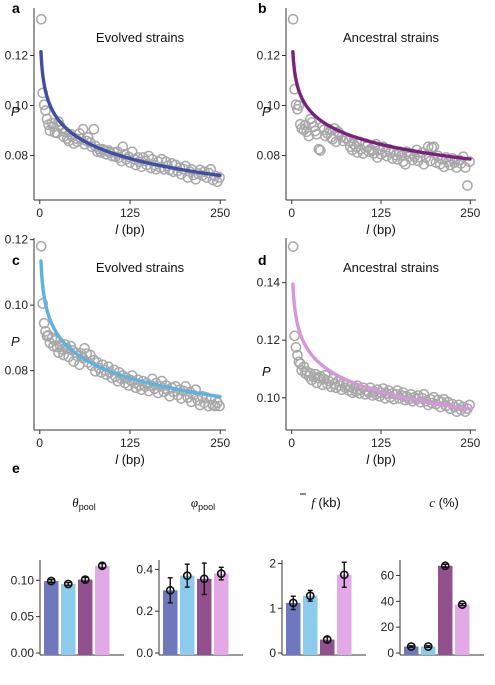 The height and width of the screenshot is (685, 495). Describe the element at coordinates (432, 502) in the screenshot. I see `bar-chart-title-var: c` at that location.